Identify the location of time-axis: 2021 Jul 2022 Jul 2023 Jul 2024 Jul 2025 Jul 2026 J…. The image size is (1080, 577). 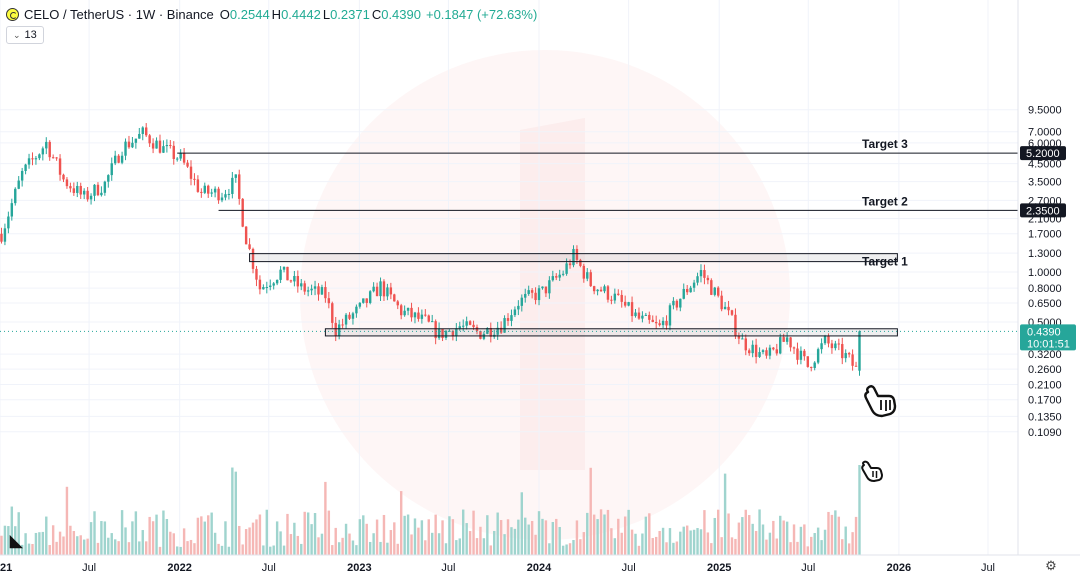
(540, 565).